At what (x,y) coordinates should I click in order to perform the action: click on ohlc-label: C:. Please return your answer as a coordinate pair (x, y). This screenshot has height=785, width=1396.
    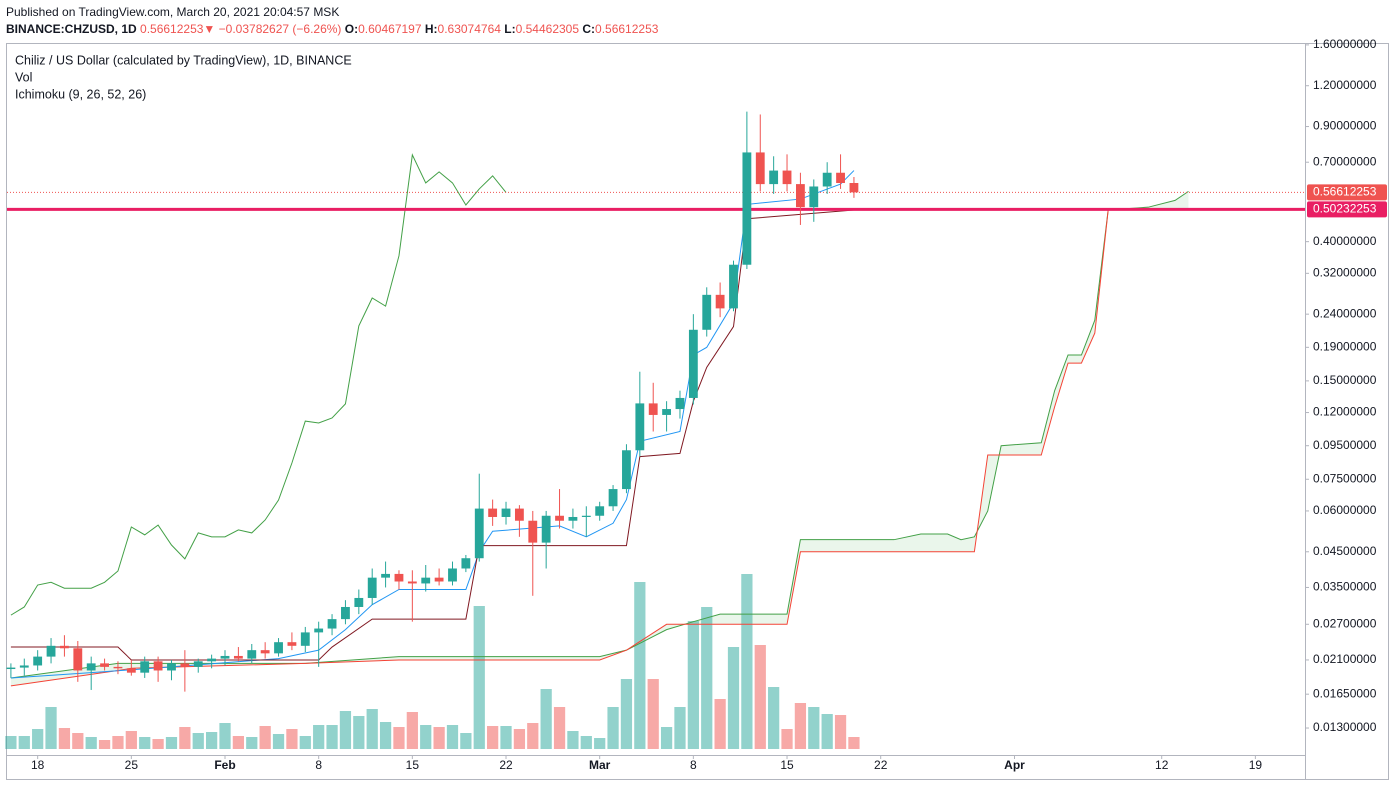
    Looking at the image, I should click on (589, 29).